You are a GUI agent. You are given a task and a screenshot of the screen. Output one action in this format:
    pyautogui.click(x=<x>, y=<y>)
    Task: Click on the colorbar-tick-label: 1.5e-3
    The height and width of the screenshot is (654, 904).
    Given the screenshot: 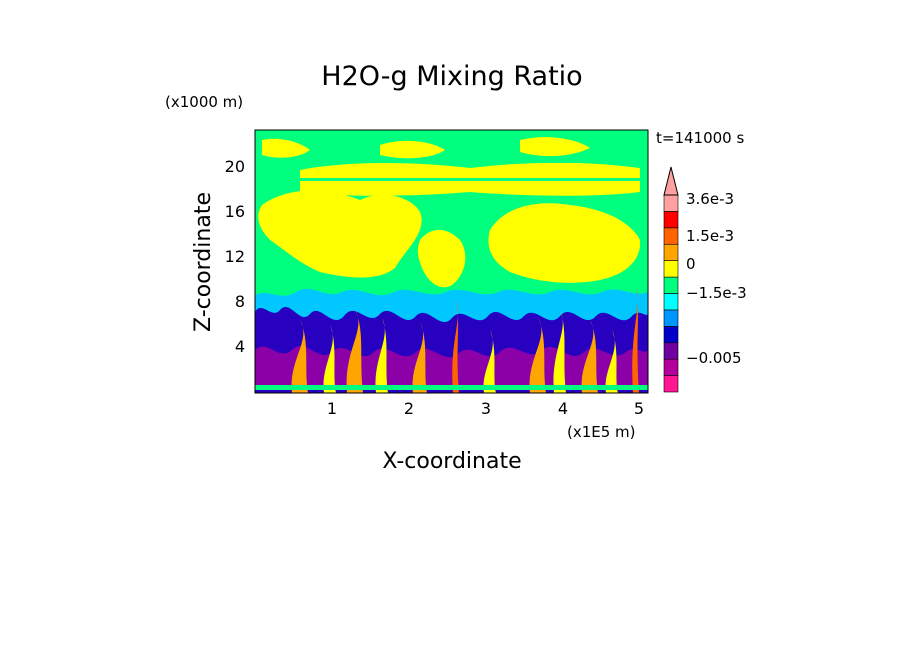 What is the action you would take?
    pyautogui.click(x=710, y=236)
    